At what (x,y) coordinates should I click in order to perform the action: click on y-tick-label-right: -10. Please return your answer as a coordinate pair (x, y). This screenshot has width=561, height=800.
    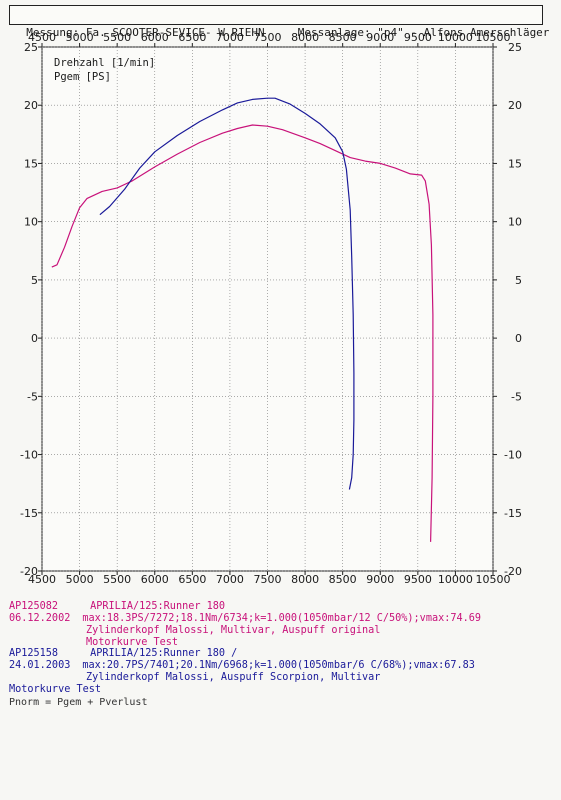
    Looking at the image, I should click on (513, 455).